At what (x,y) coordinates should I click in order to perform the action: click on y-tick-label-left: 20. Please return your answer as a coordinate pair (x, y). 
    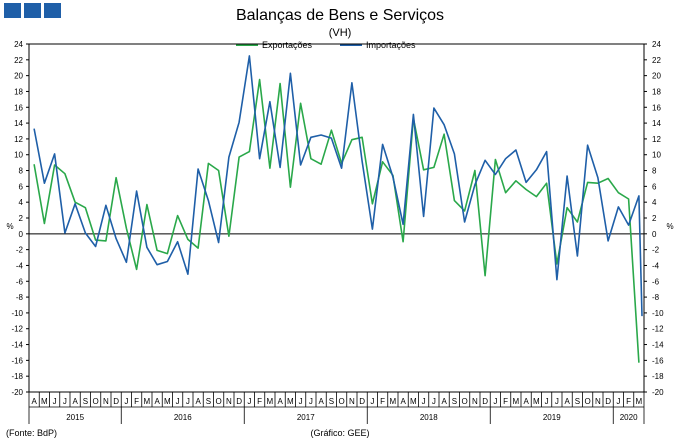
    Looking at the image, I should click on (18, 76).